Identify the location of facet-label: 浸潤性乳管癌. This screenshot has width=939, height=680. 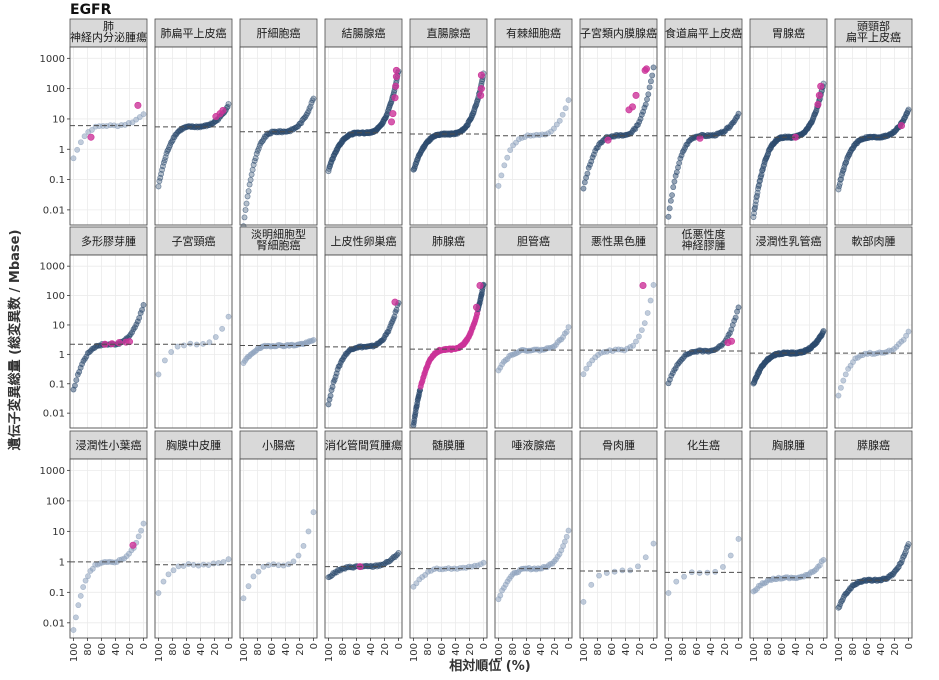
(789, 241).